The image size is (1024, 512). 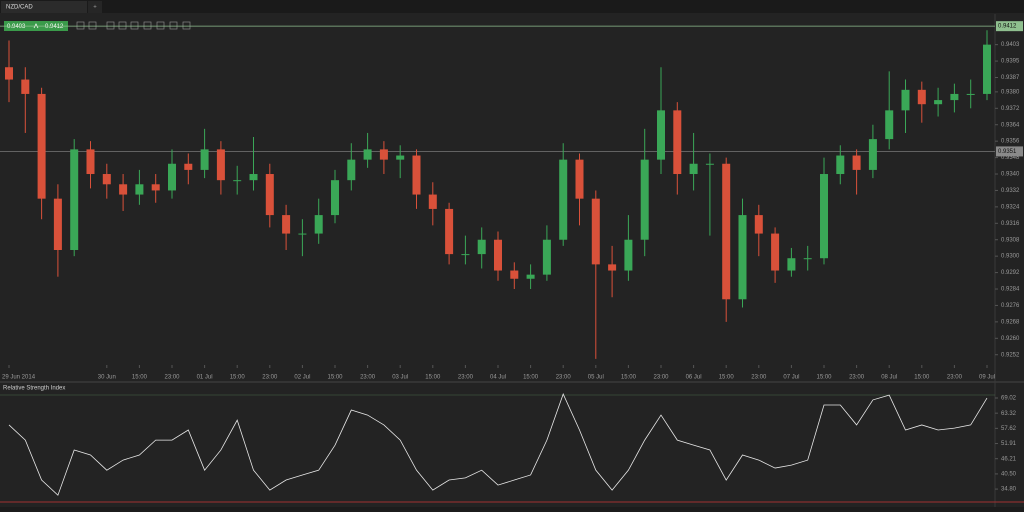 I want to click on y-tick-label: 0.9372, so click(x=1010, y=109).